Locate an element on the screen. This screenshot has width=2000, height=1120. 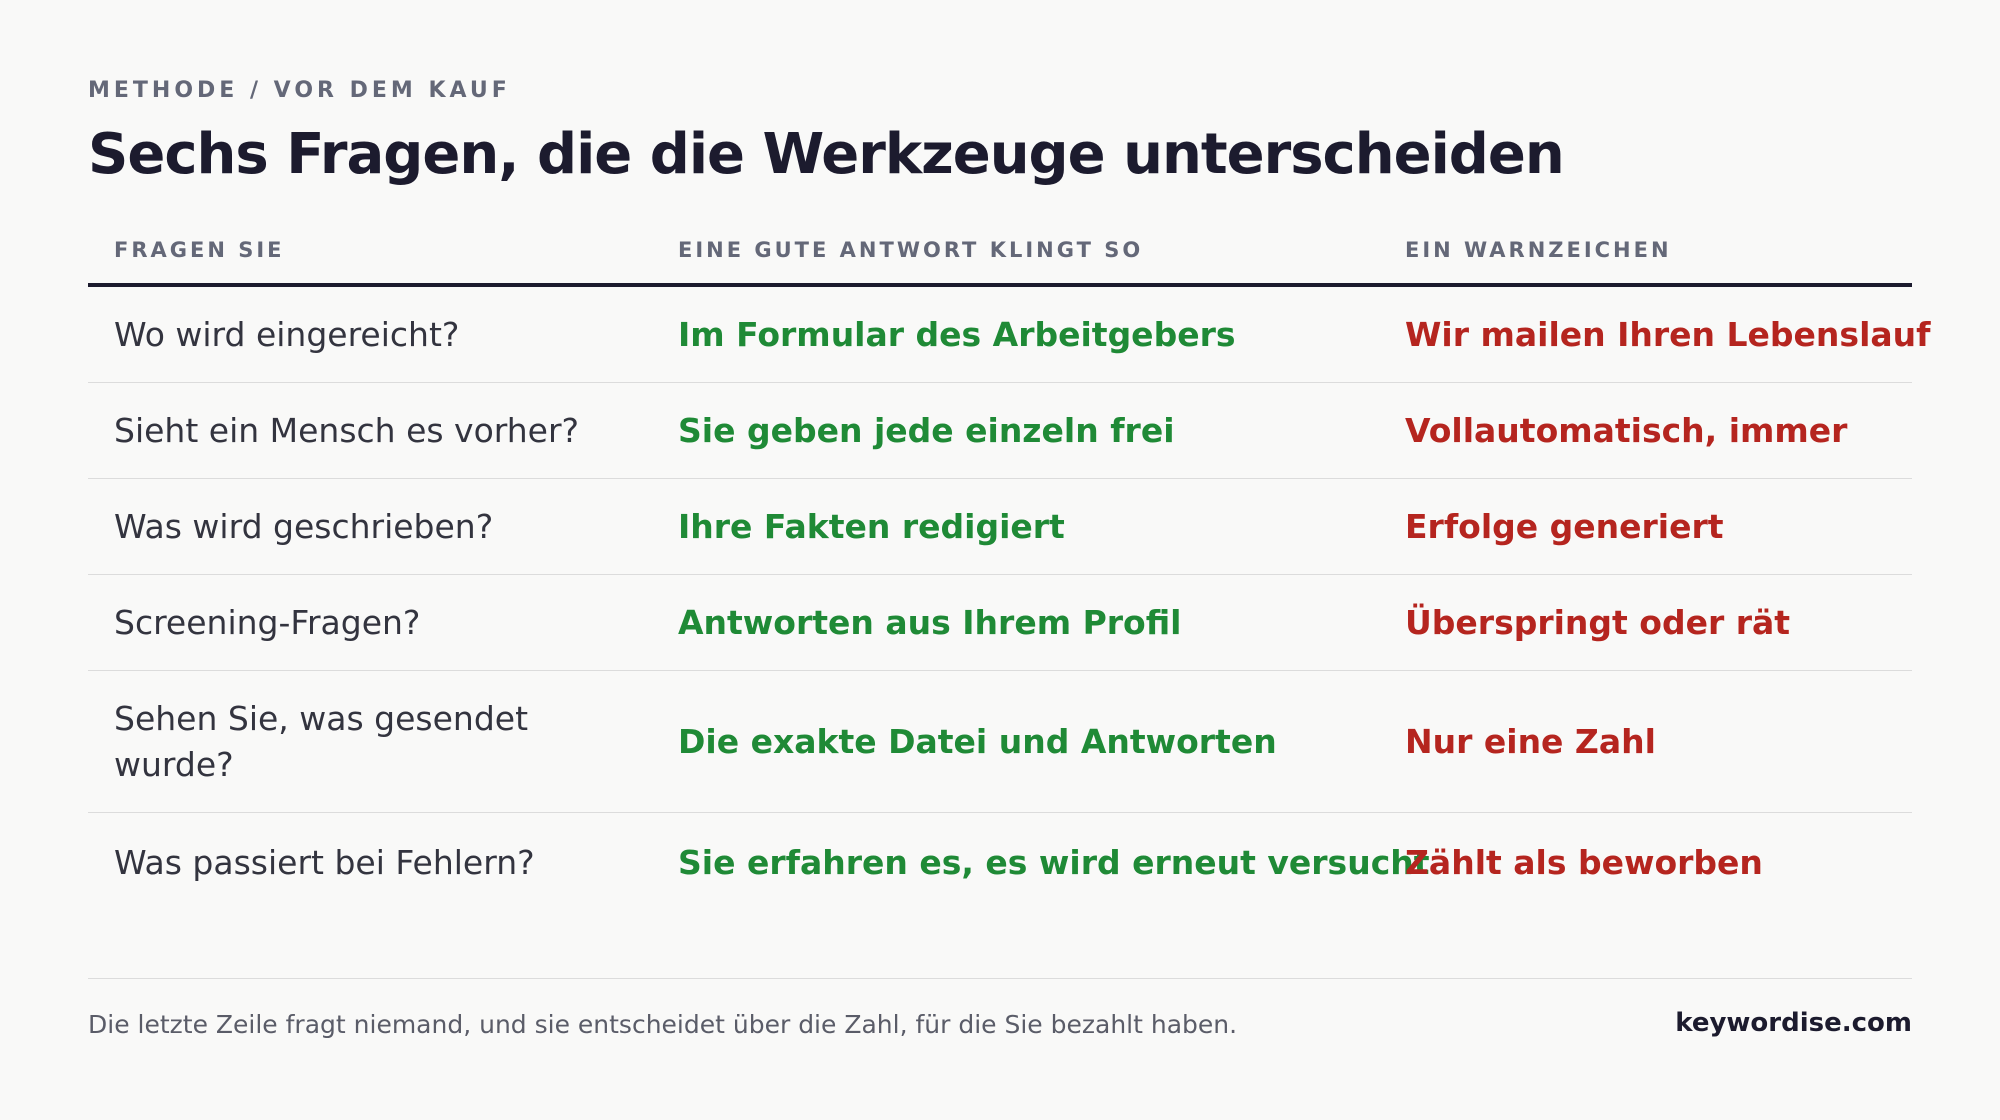
good-answer-cell: Sie geben jede einzeln frei is located at coordinates (926, 430).